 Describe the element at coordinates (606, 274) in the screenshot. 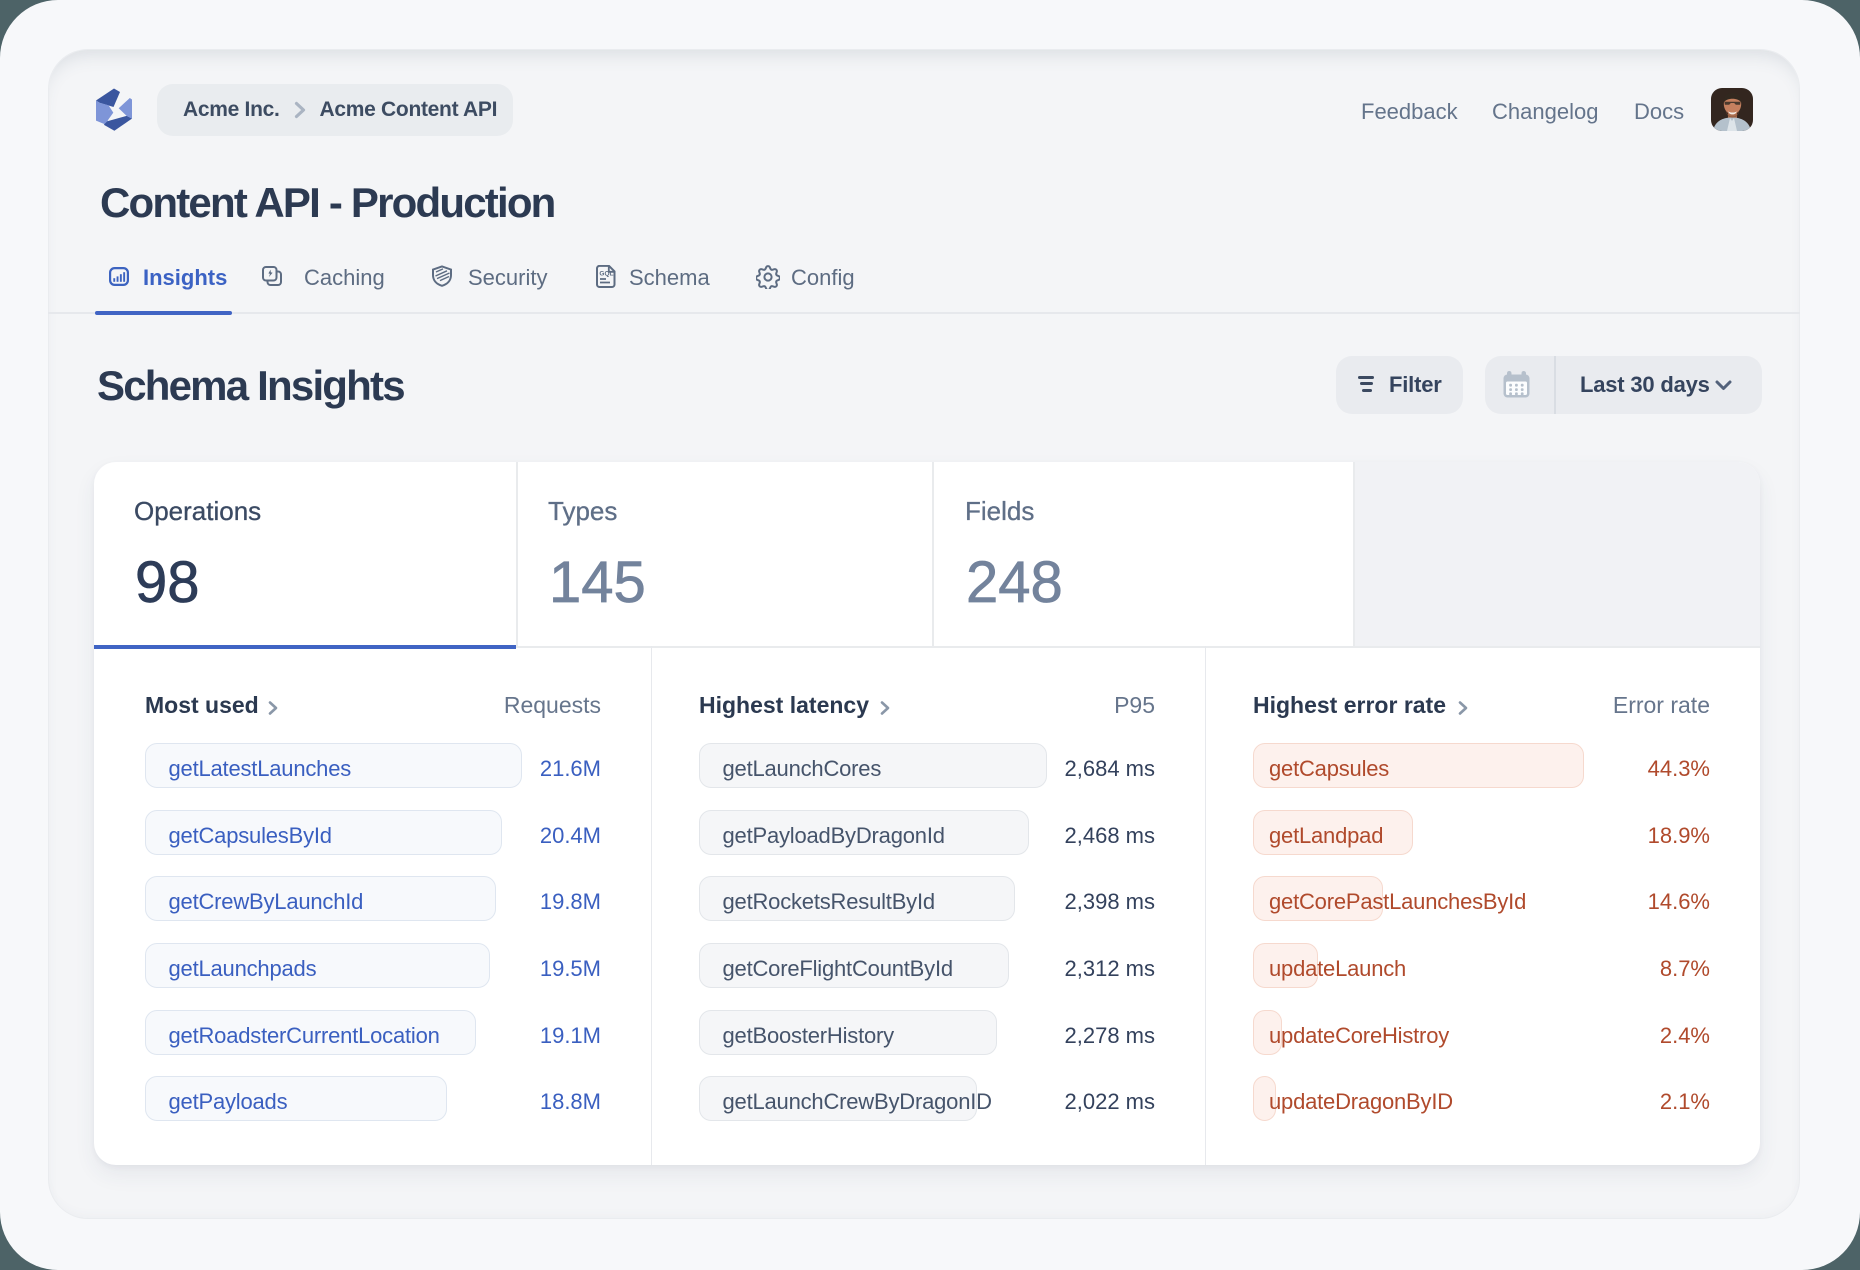

I see `svg-text: GQL` at that location.